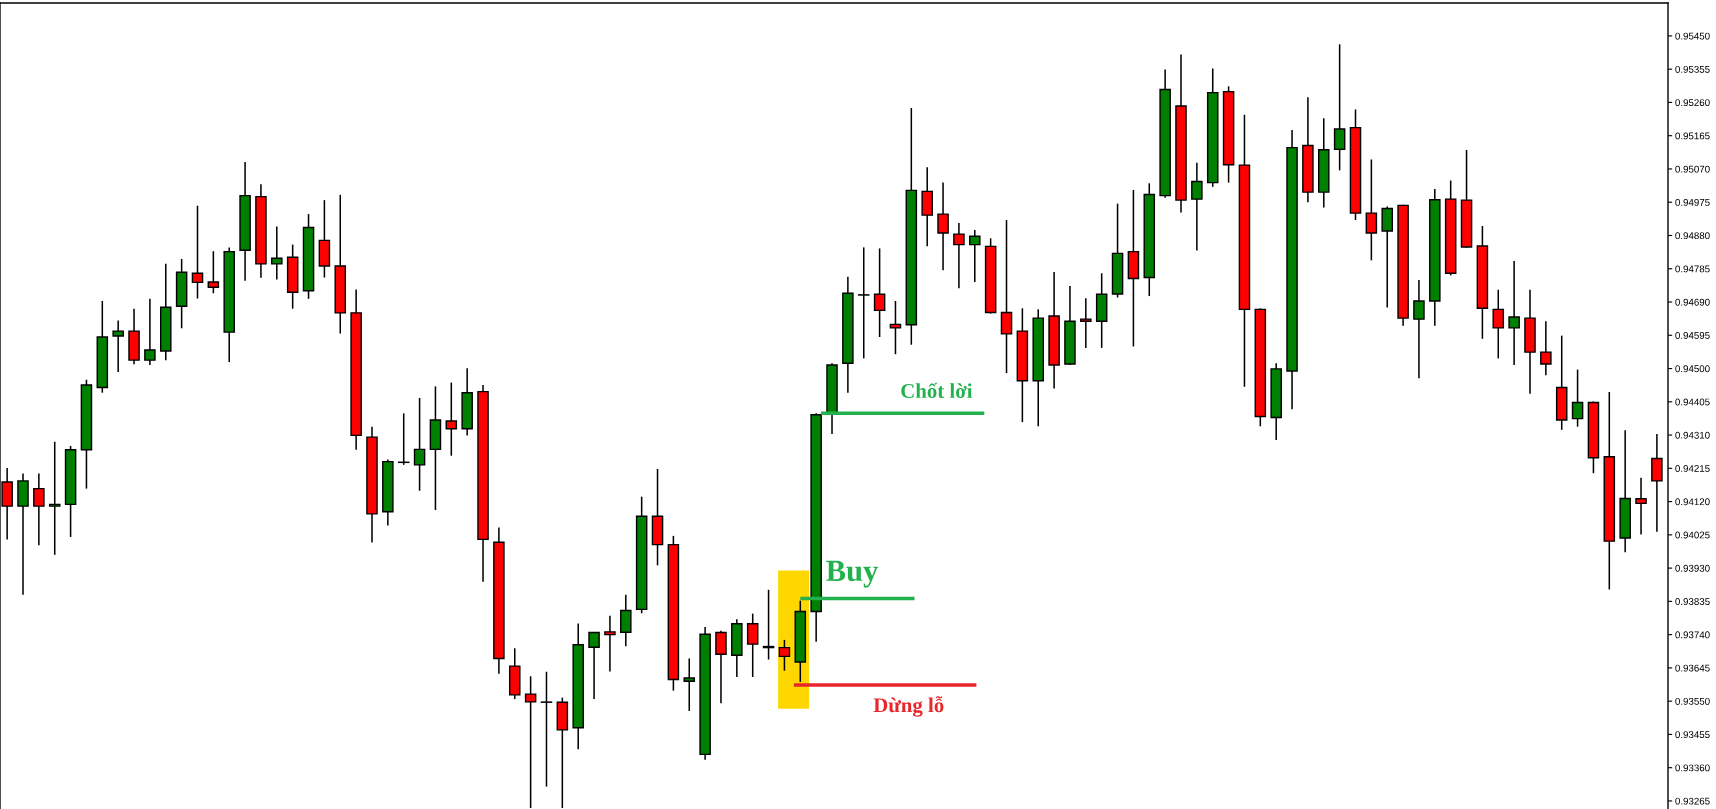 Image resolution: width=1716 pixels, height=809 pixels. I want to click on y-tick-label: 0.94500, so click(1692, 369).